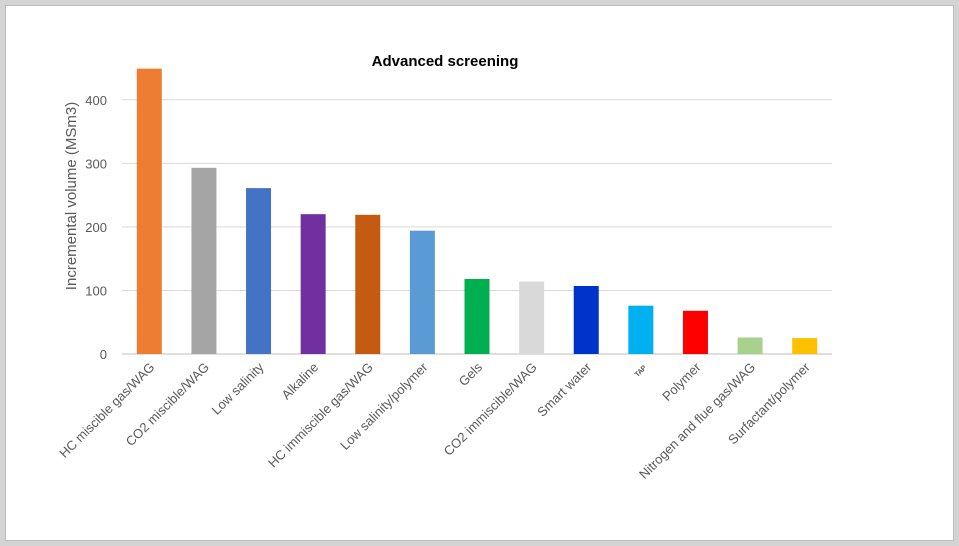  What do you see at coordinates (320, 415) in the screenshot?
I see `x-tick-label: HC immiscible gas/WAG` at bounding box center [320, 415].